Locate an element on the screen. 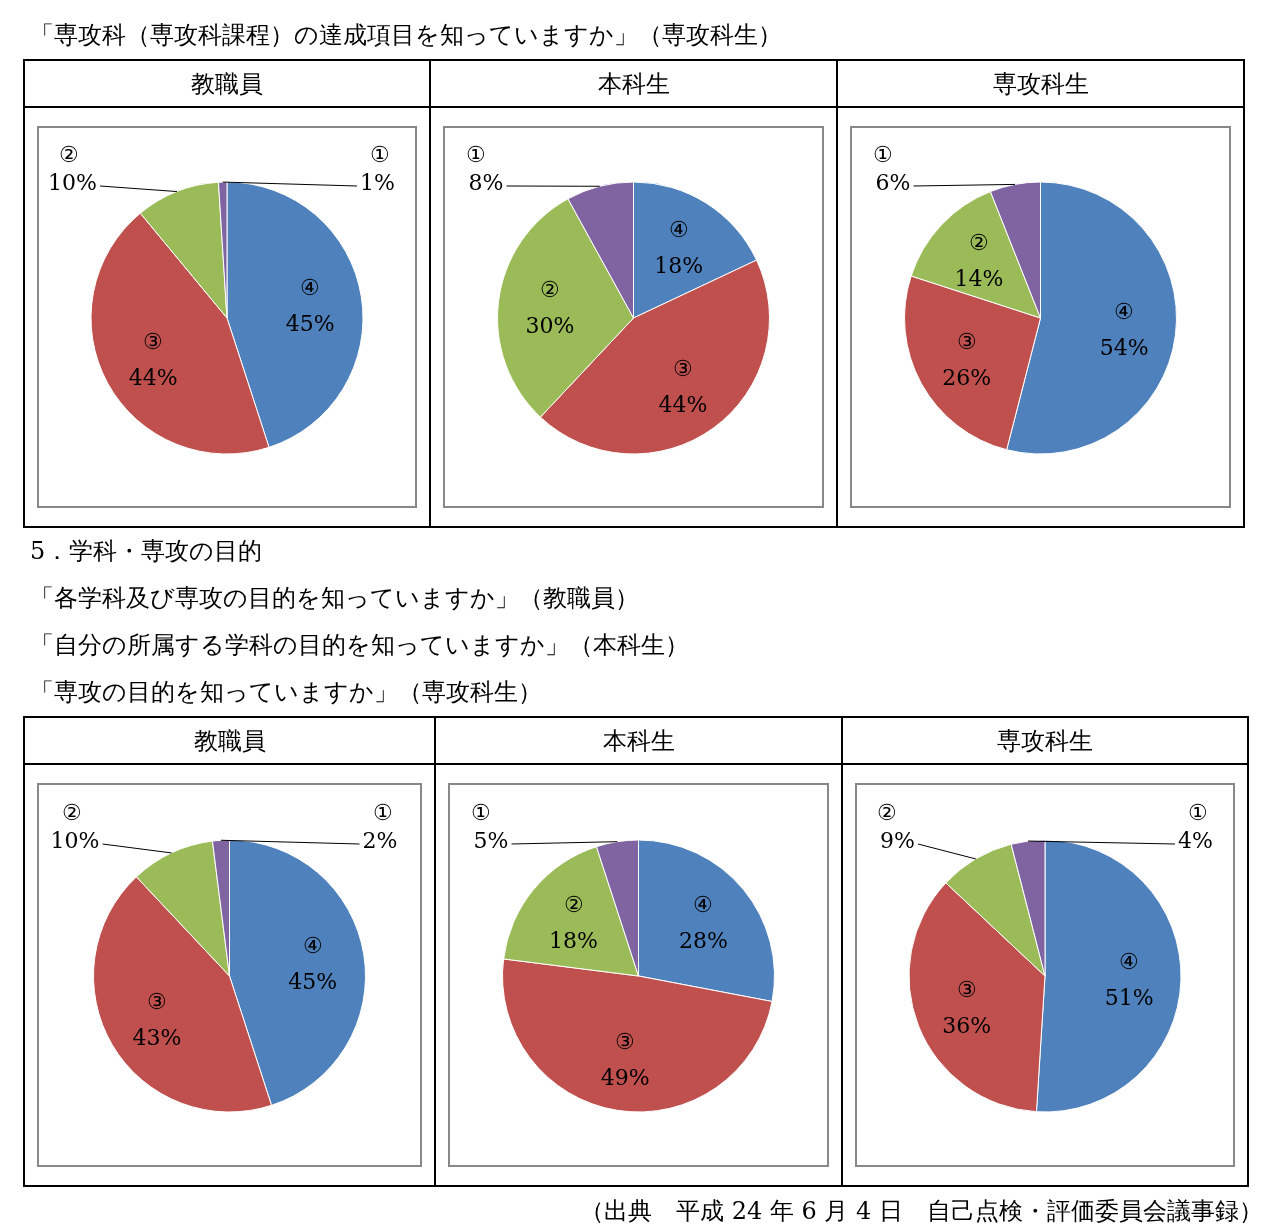 The height and width of the screenshot is (1227, 1285). data-label: 14% is located at coordinates (979, 279).